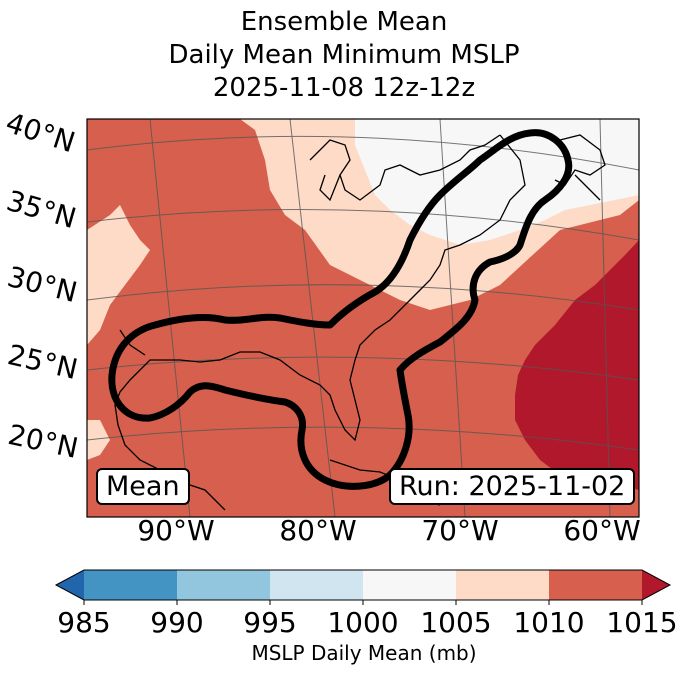 Image resolution: width=688 pixels, height=674 pixels. I want to click on colorbar-tick-1005: 1005, so click(456, 622).